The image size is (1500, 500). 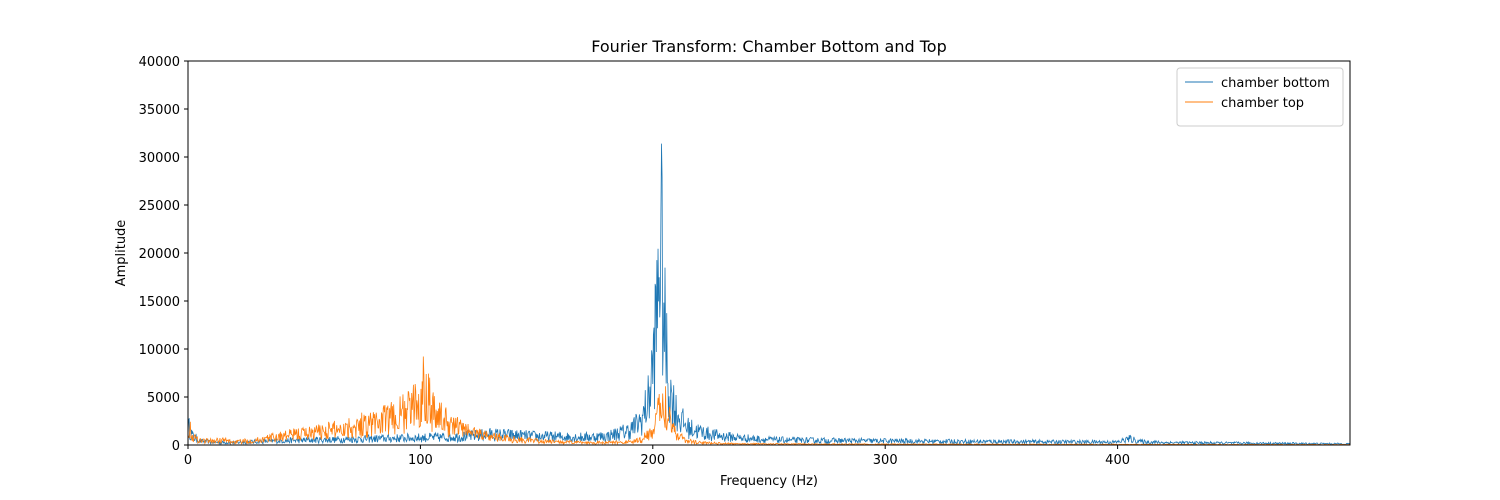 I want to click on legend: chamber bottom chamber top, so click(x=1260, y=97).